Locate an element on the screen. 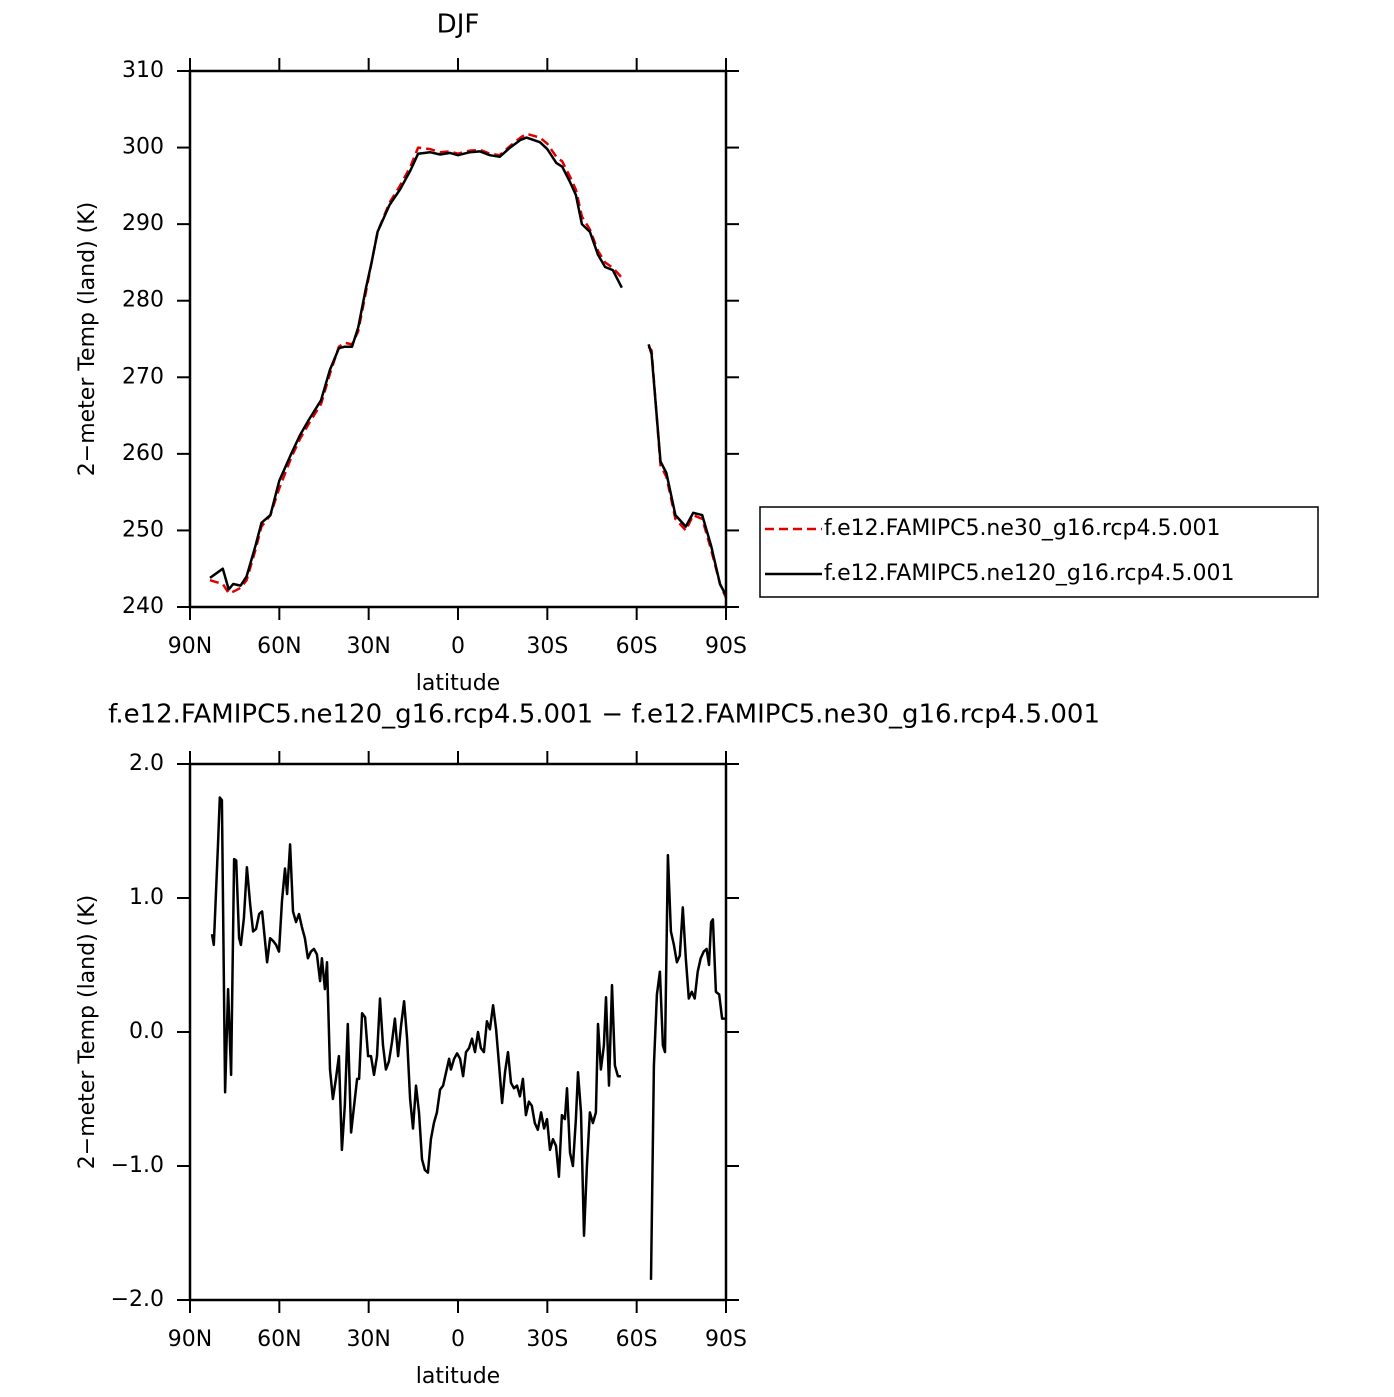 The height and width of the screenshot is (1397, 1394). legend-box is located at coordinates (1039, 552).